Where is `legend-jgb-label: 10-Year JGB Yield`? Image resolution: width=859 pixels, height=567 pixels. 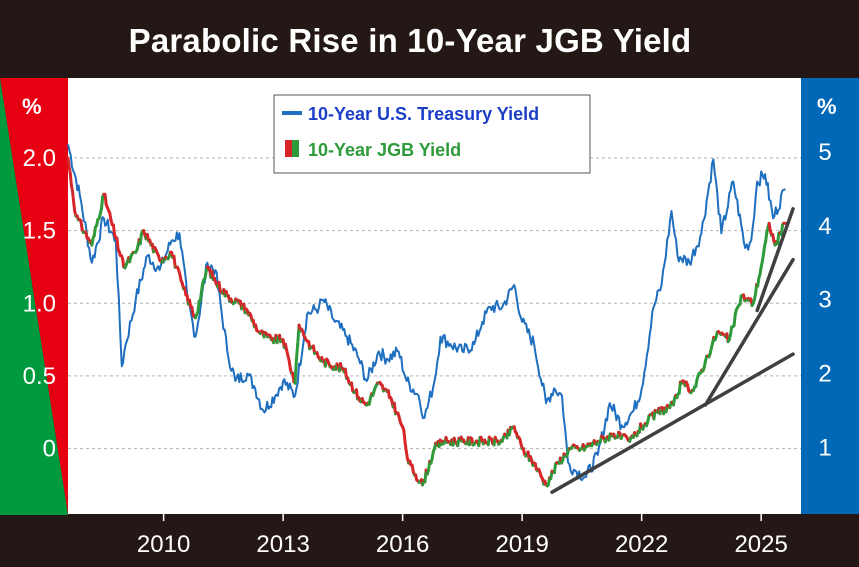
legend-jgb-label: 10-Year JGB Yield is located at coordinates (384, 150).